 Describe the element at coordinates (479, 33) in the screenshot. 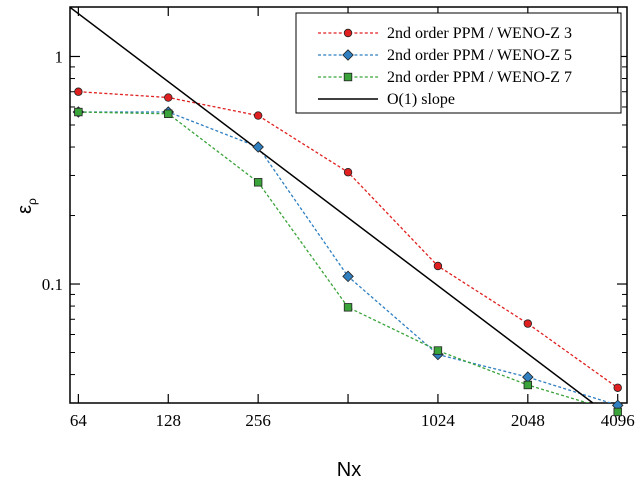

I see `legend-label: 2nd order PPM / WENO-Z 3` at that location.